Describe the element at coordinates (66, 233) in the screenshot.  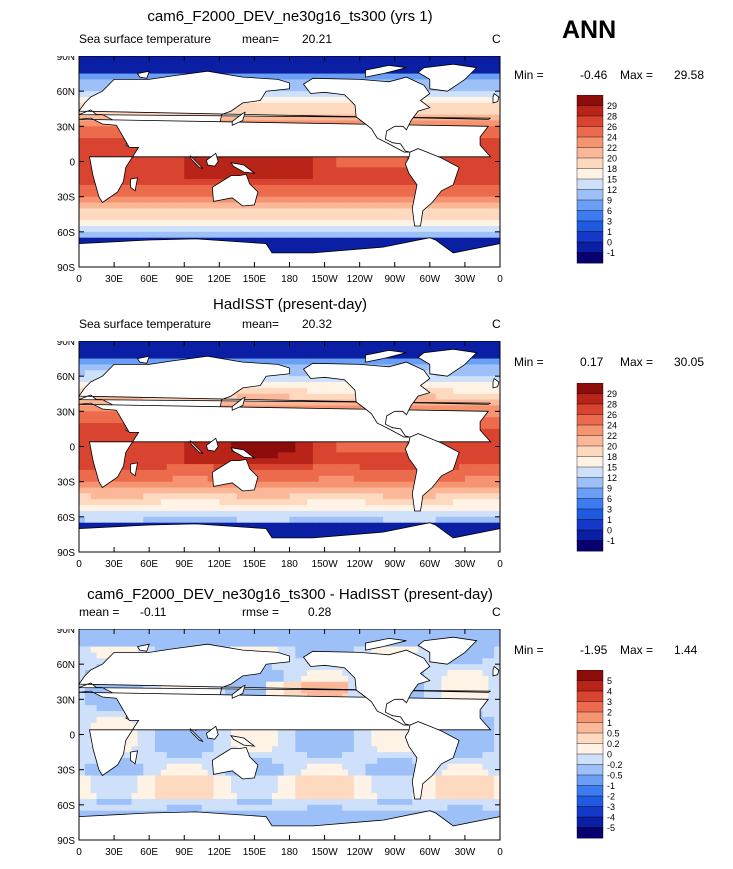
I see `lat-tick-label: 60S` at that location.